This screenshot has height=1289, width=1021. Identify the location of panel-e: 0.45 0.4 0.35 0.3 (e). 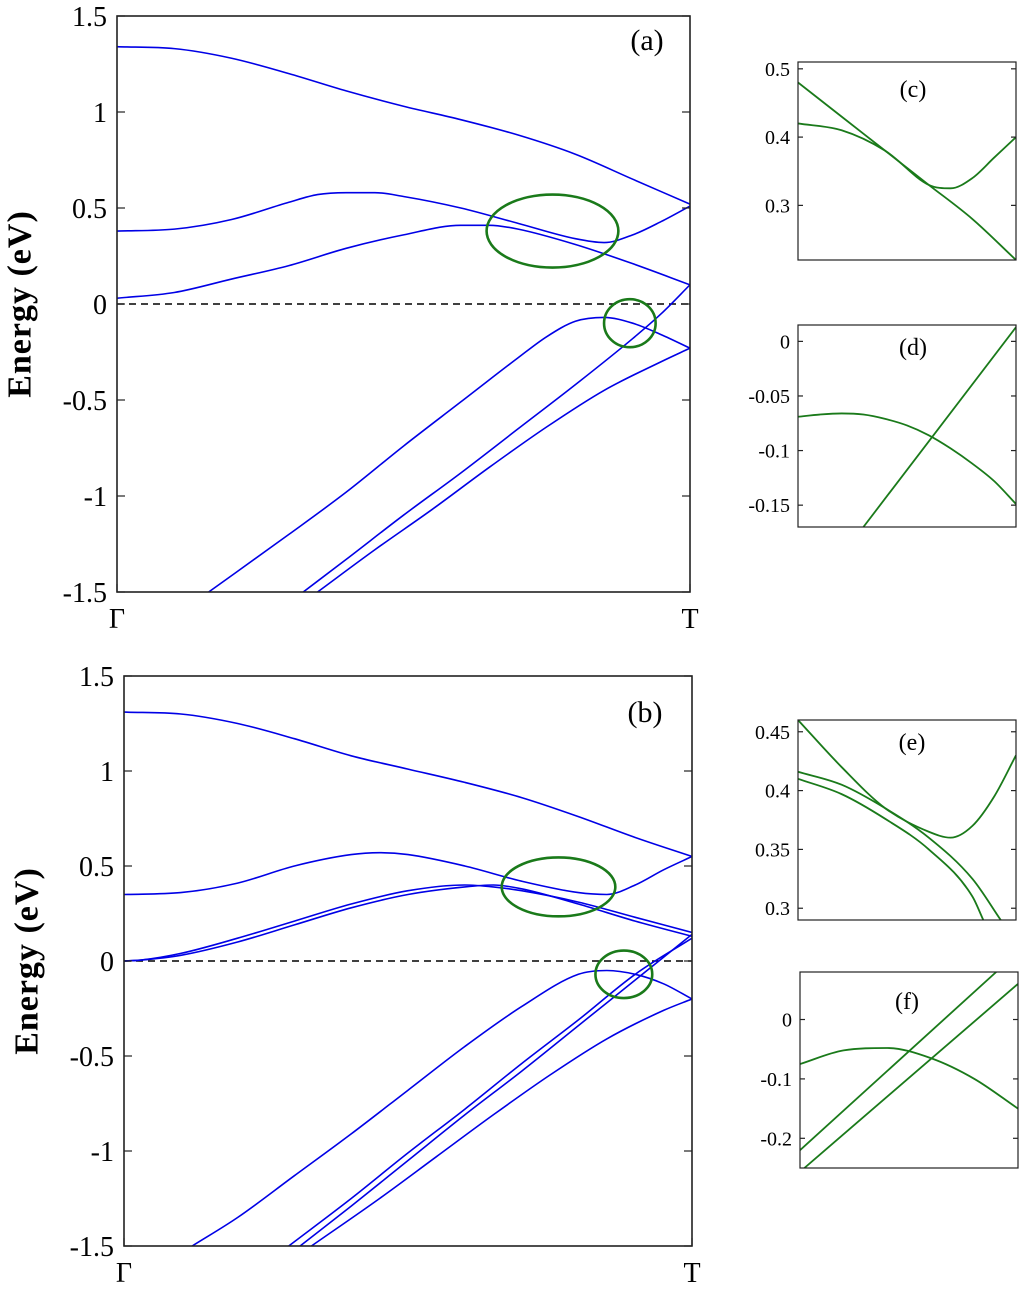
(886, 820).